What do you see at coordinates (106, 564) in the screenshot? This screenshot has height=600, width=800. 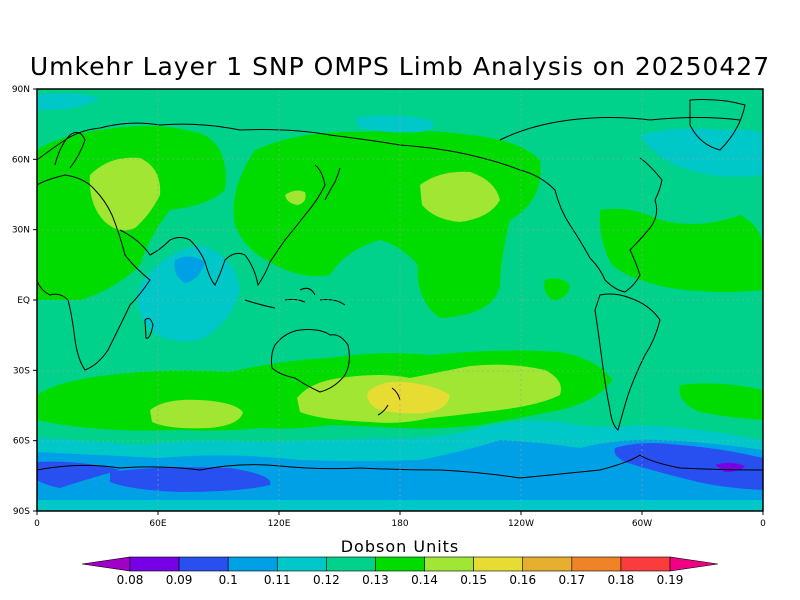 I see `colorbar-arrow-low` at bounding box center [106, 564].